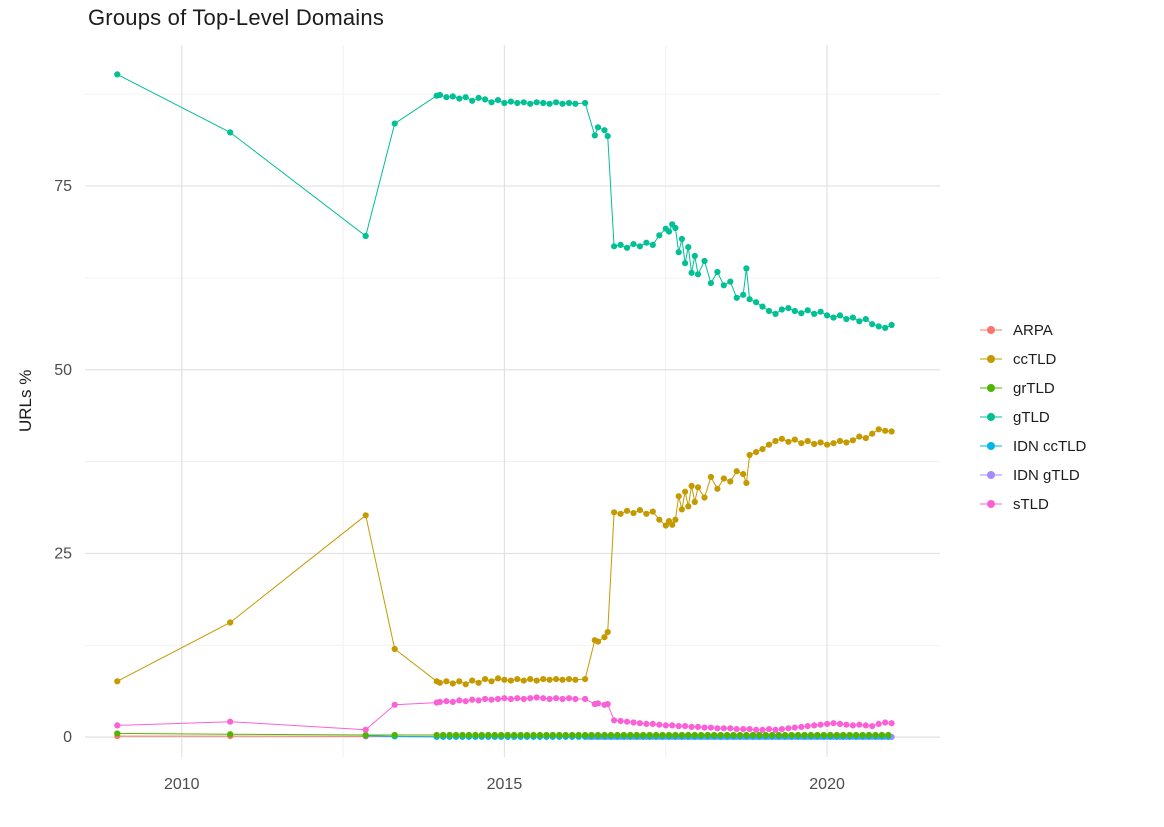 The width and height of the screenshot is (1164, 827). What do you see at coordinates (63, 553) in the screenshot?
I see `y-tick-label: 25` at bounding box center [63, 553].